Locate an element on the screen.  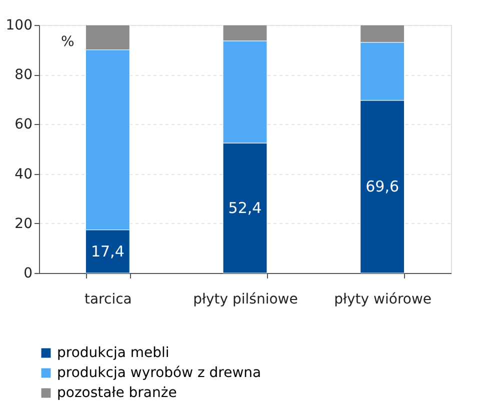
y-tick-label: 100 is located at coordinates (19, 26).